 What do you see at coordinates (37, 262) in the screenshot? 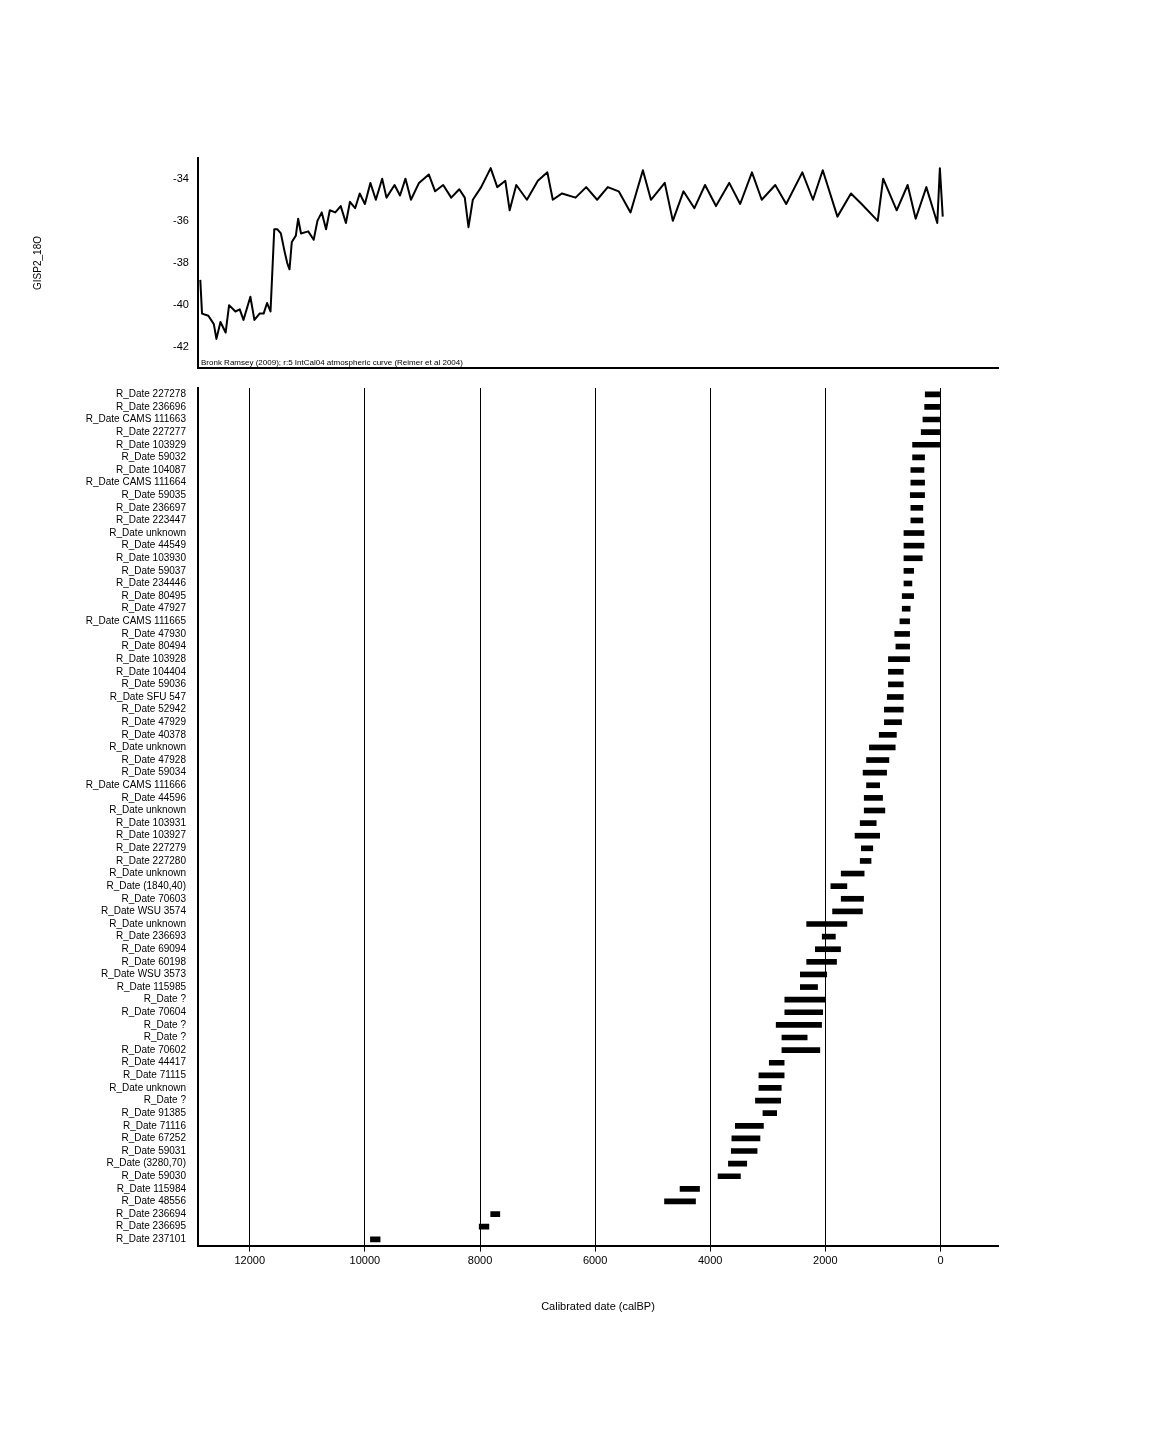
I see `y-axis-title: GISP2_18O` at bounding box center [37, 262].